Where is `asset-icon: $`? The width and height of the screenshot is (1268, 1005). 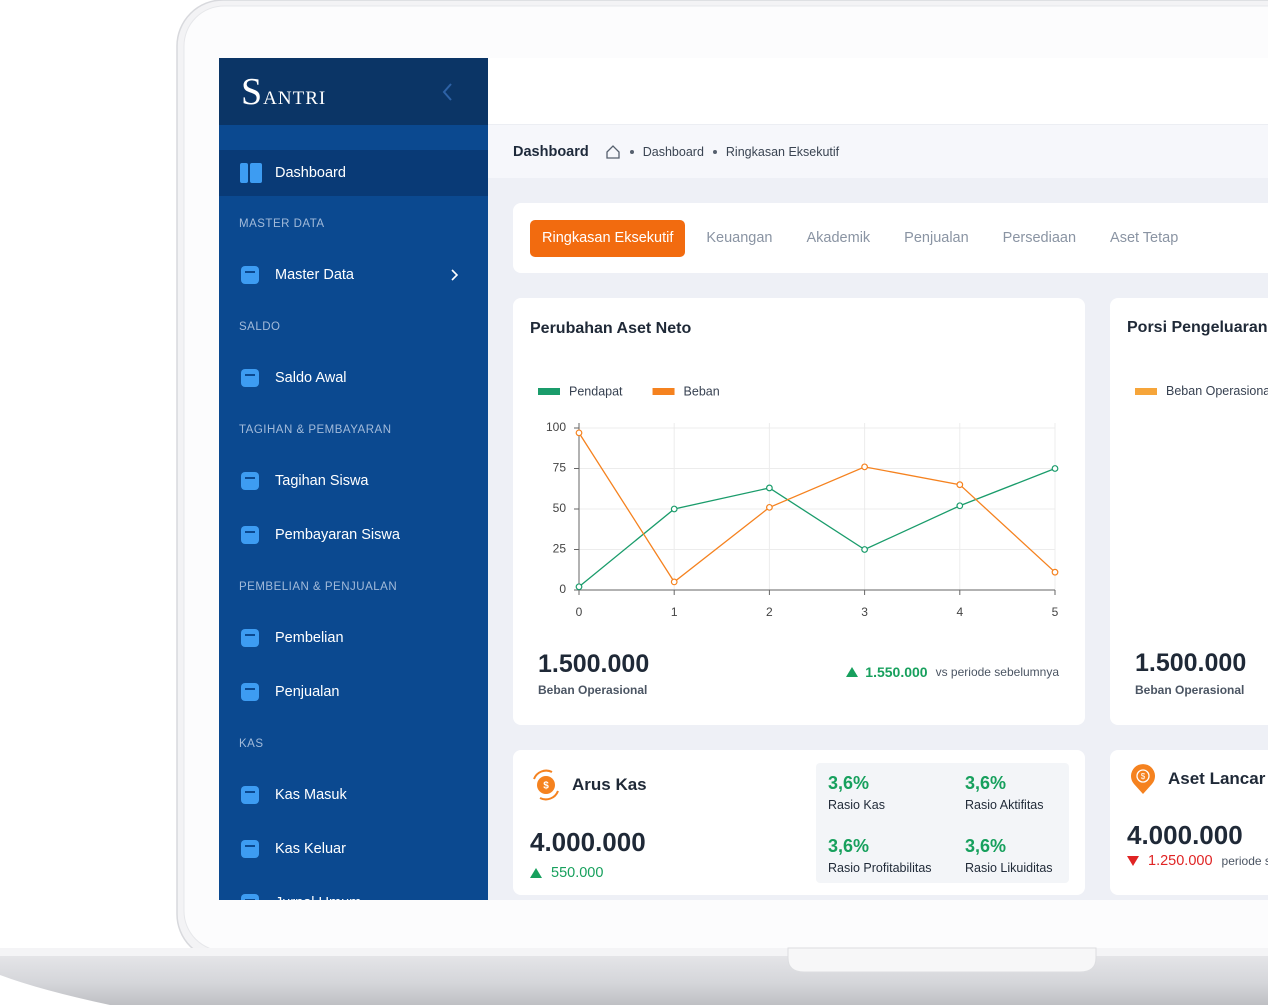
asset-icon: $ is located at coordinates (1143, 779).